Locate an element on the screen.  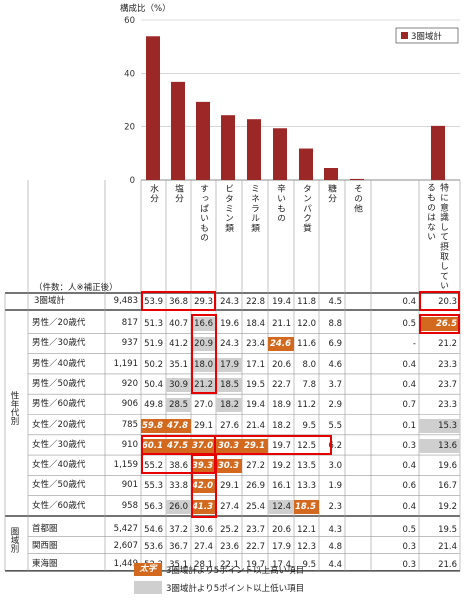
value-cell: 27.0 is located at coordinates (203, 405).